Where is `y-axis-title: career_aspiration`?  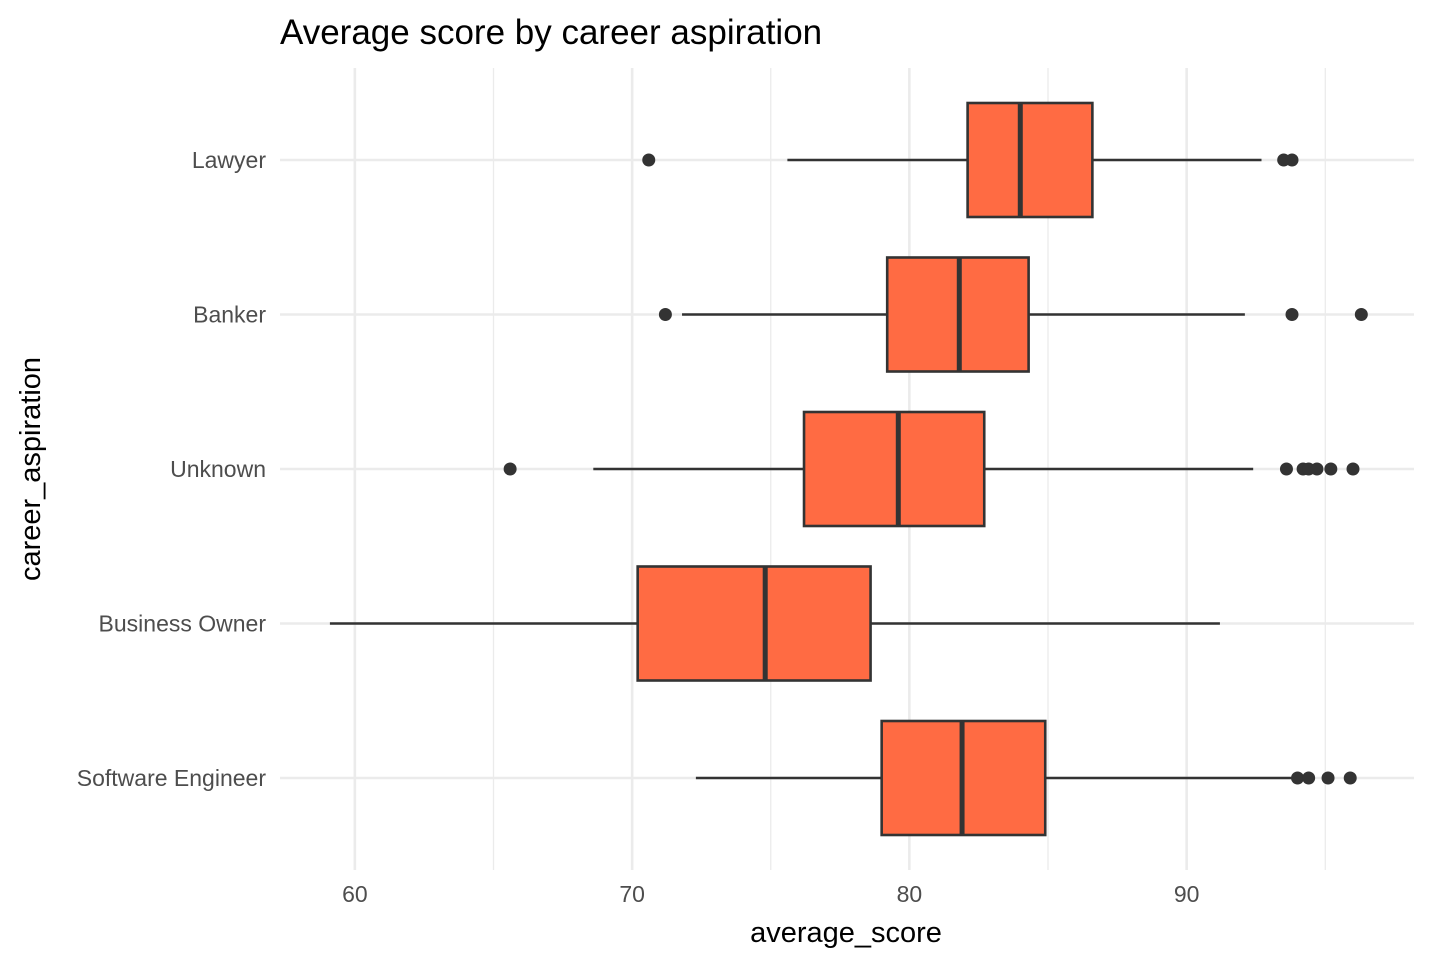
y-axis-title: career_aspiration is located at coordinates (31, 469).